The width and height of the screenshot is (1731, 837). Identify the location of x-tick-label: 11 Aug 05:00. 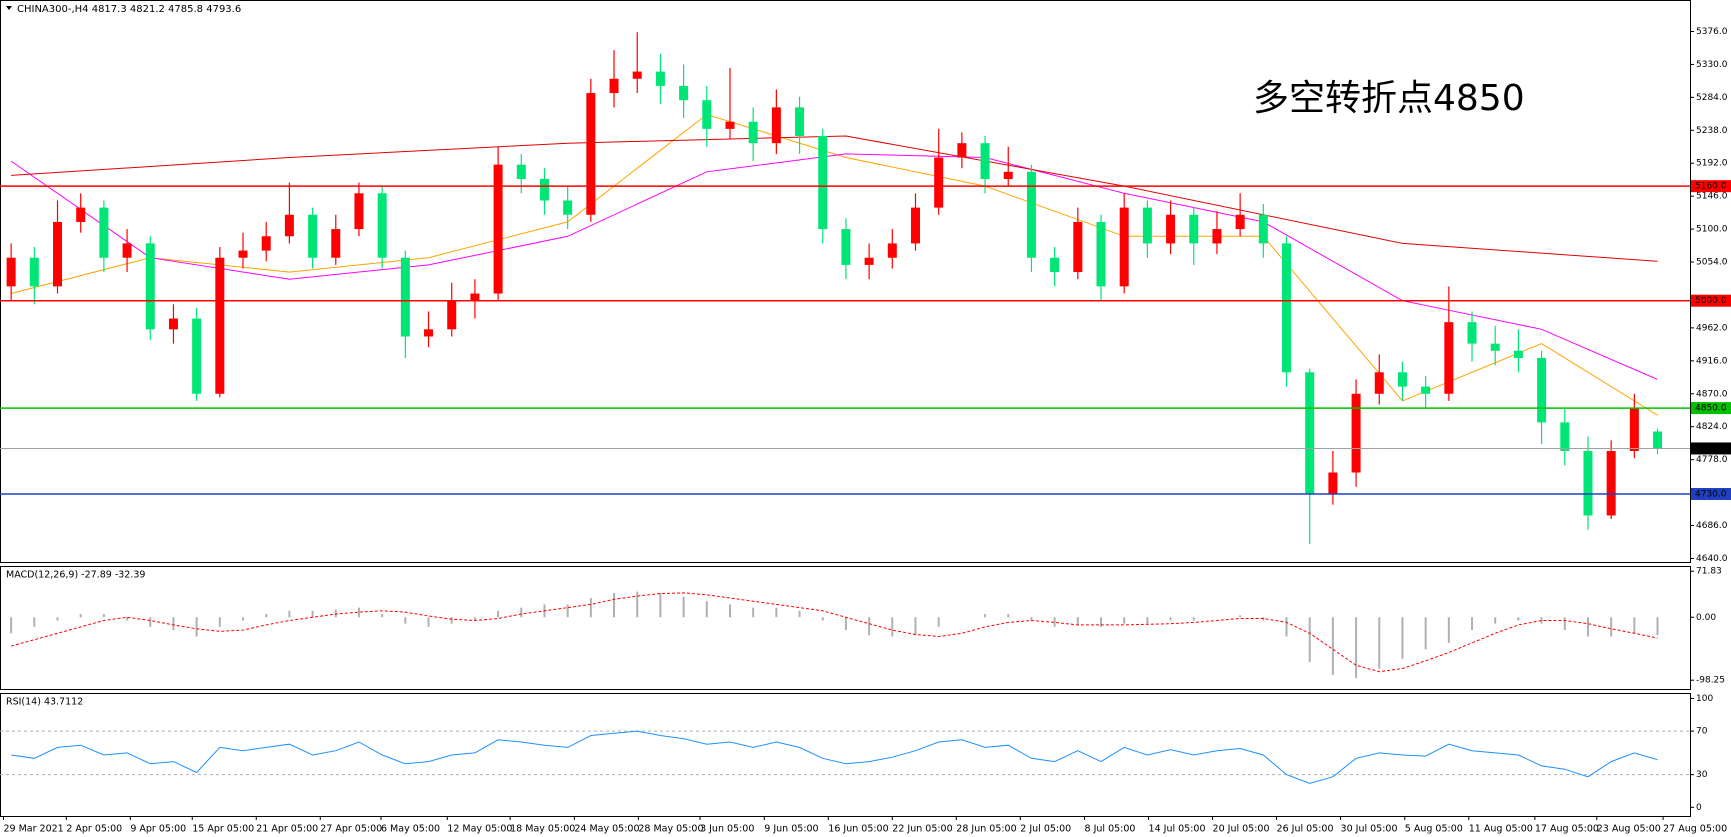
(1501, 829).